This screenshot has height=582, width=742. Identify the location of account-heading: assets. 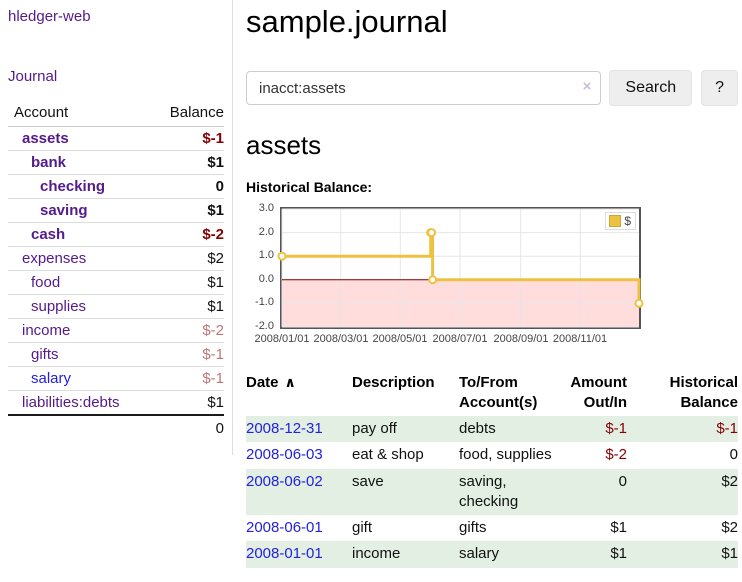
(284, 145).